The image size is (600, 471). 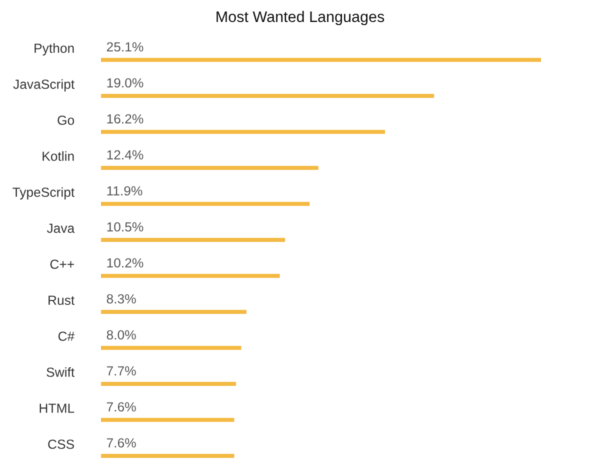 I want to click on data-label: 16.2%, so click(x=125, y=119).